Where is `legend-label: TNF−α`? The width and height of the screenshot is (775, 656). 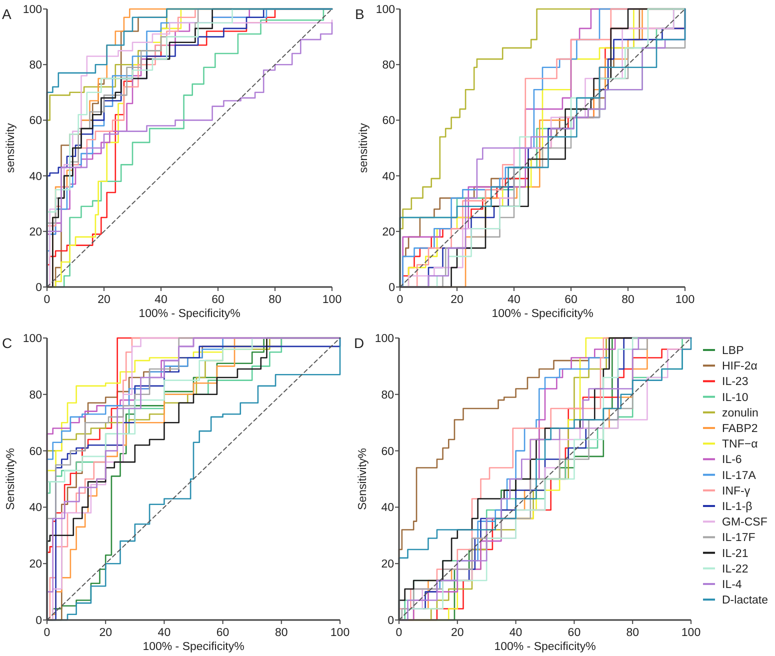 legend-label: TNF−α is located at coordinates (740, 444).